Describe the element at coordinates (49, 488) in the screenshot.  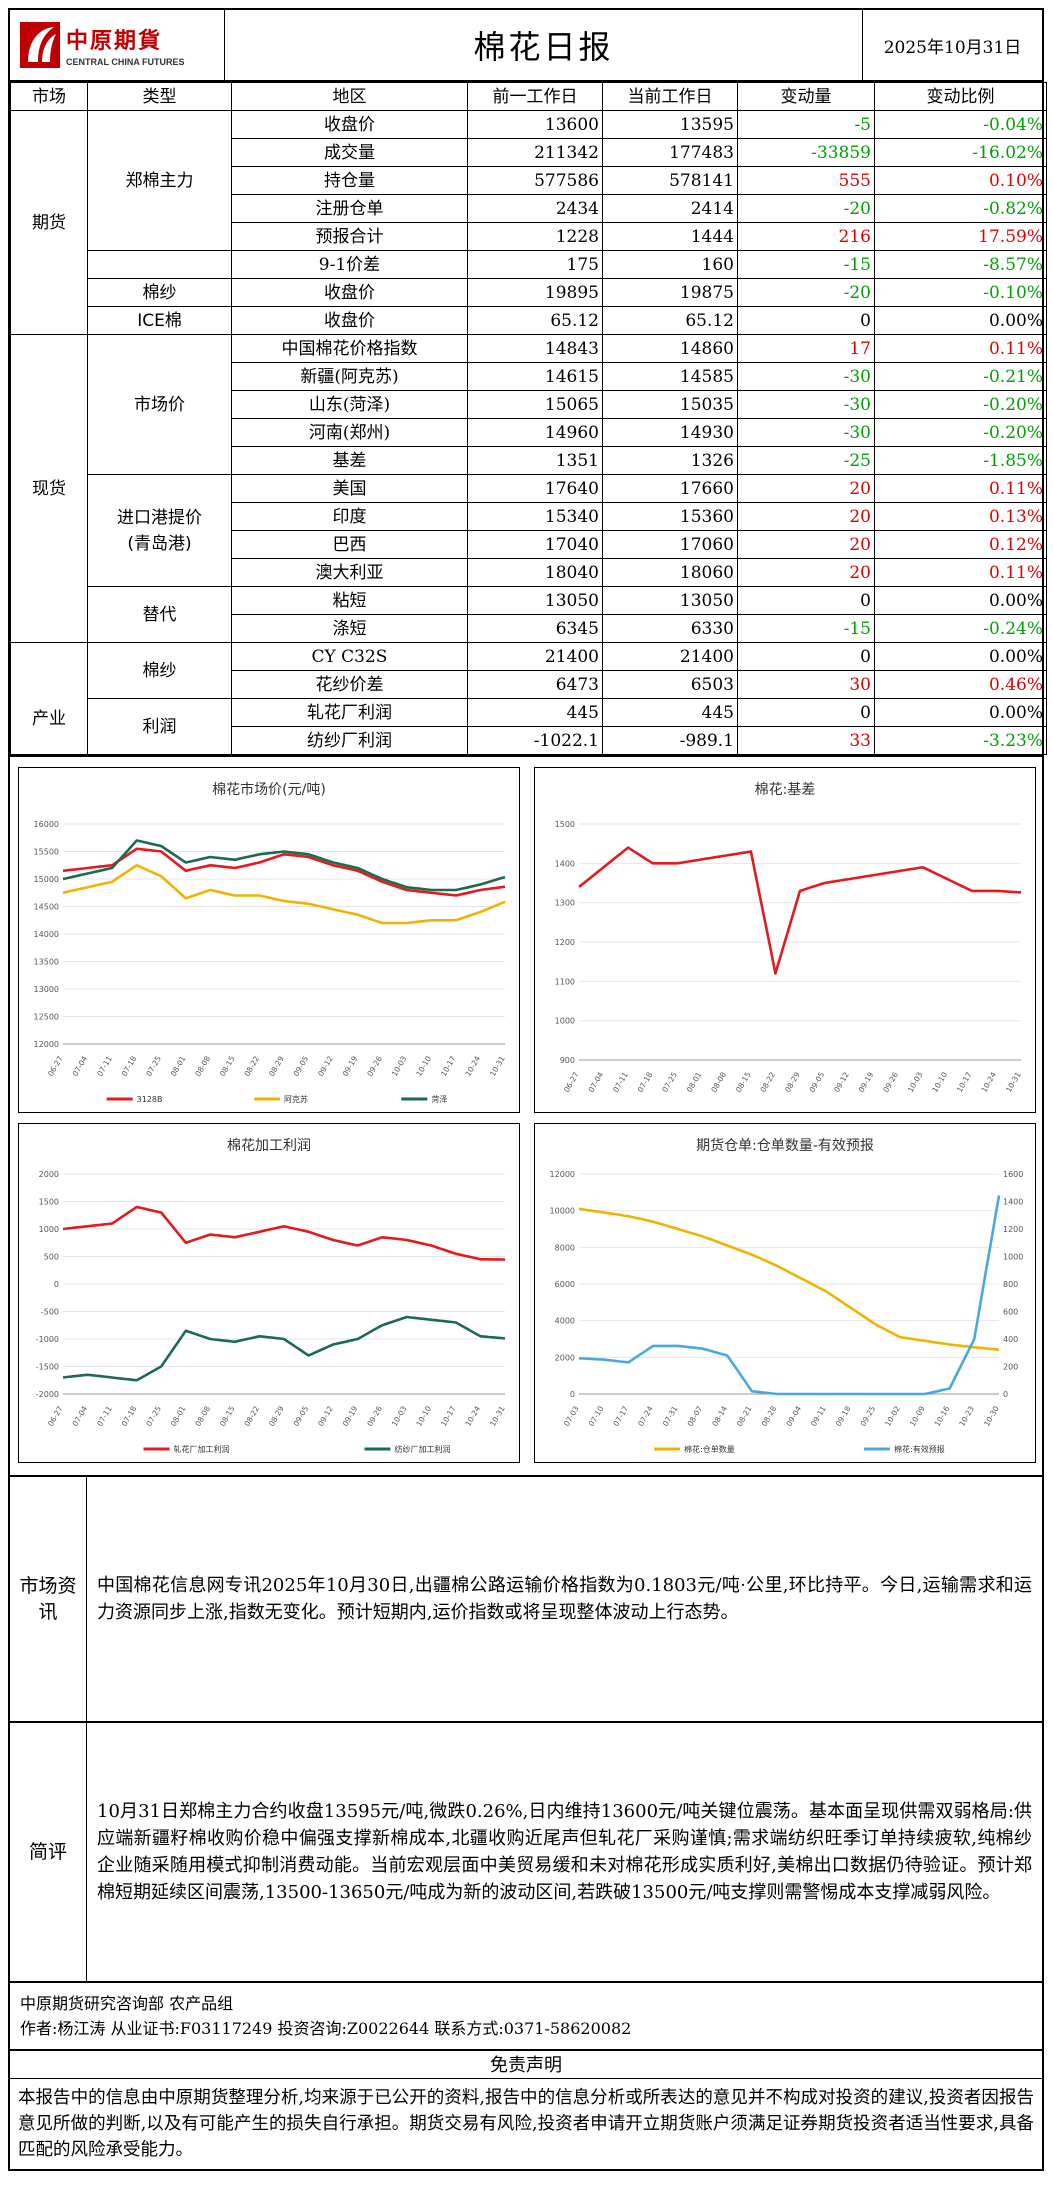
I see `market-spot: 现货` at that location.